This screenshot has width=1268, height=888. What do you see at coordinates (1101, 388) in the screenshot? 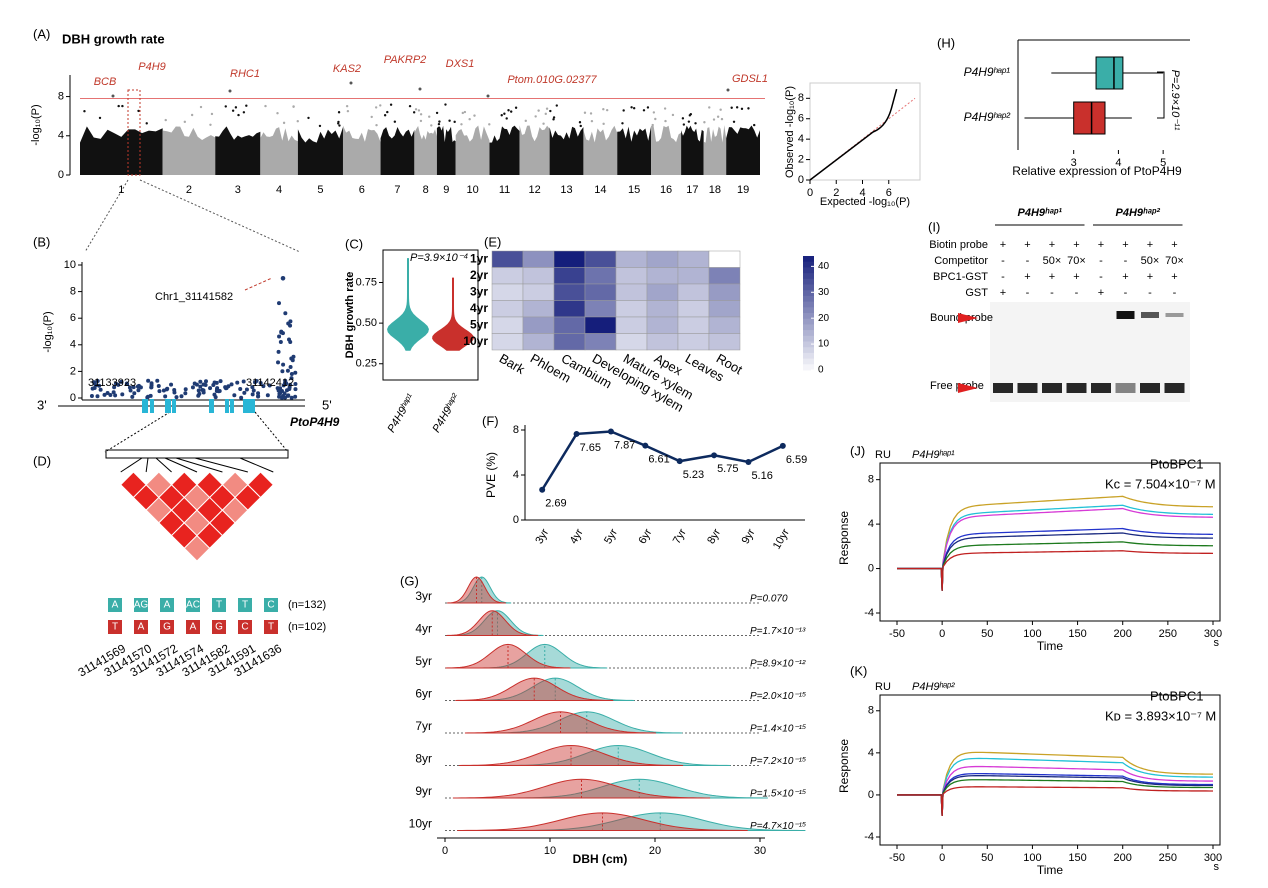
I see `free-band` at bounding box center [1101, 388].